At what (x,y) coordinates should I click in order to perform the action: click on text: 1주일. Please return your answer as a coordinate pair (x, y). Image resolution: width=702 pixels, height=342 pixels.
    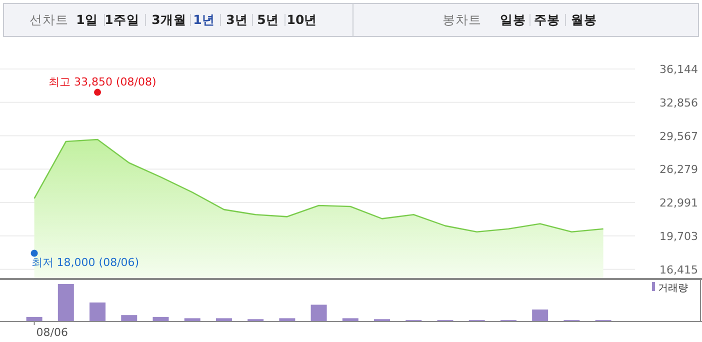
    Looking at the image, I should click on (122, 19).